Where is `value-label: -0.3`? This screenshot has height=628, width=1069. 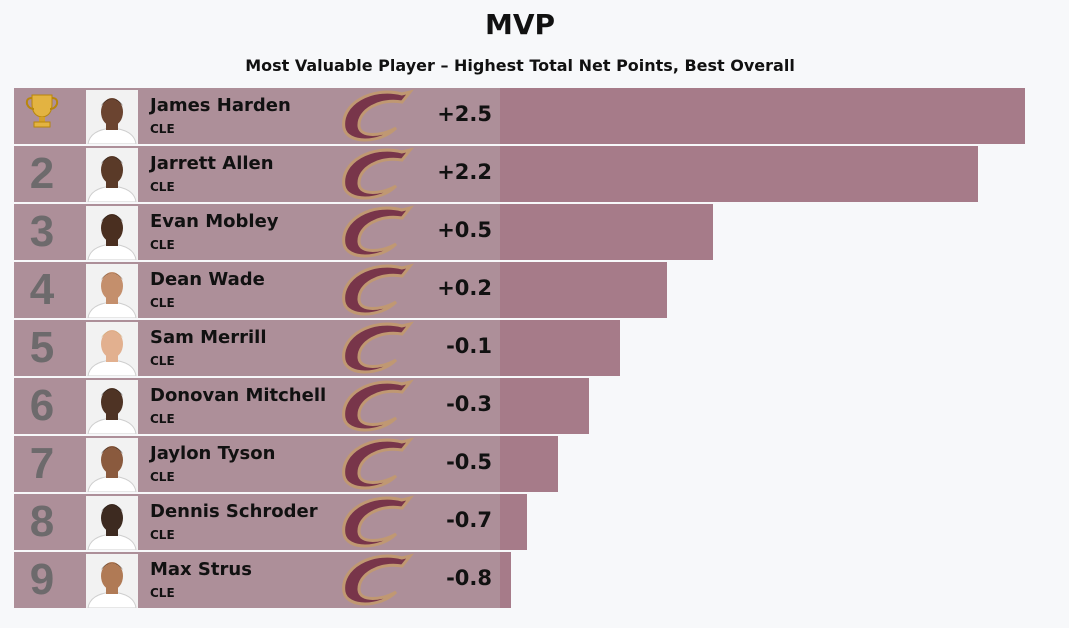
value-label: -0.3 is located at coordinates (469, 404).